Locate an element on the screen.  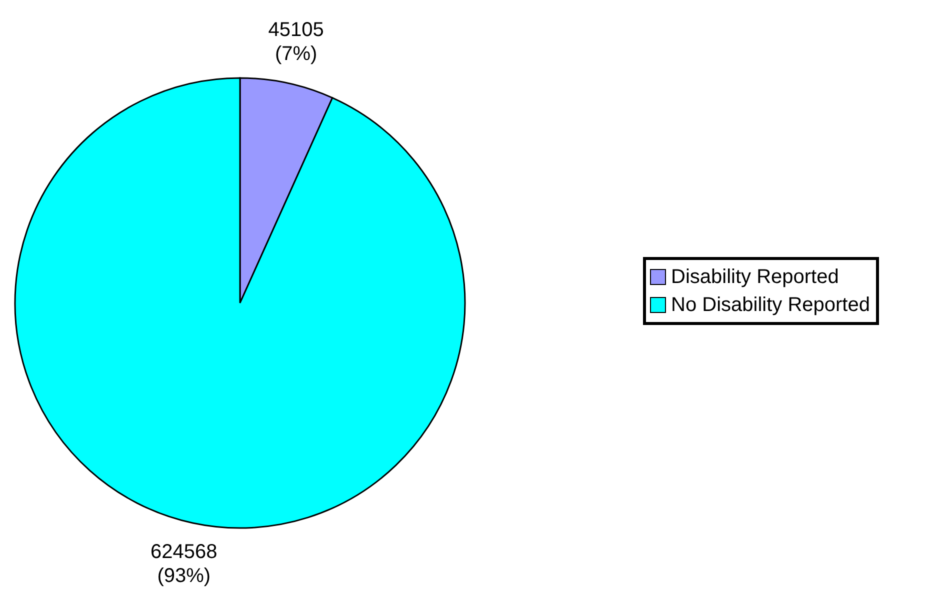
legend-label: No Disability Reported is located at coordinates (770, 305).